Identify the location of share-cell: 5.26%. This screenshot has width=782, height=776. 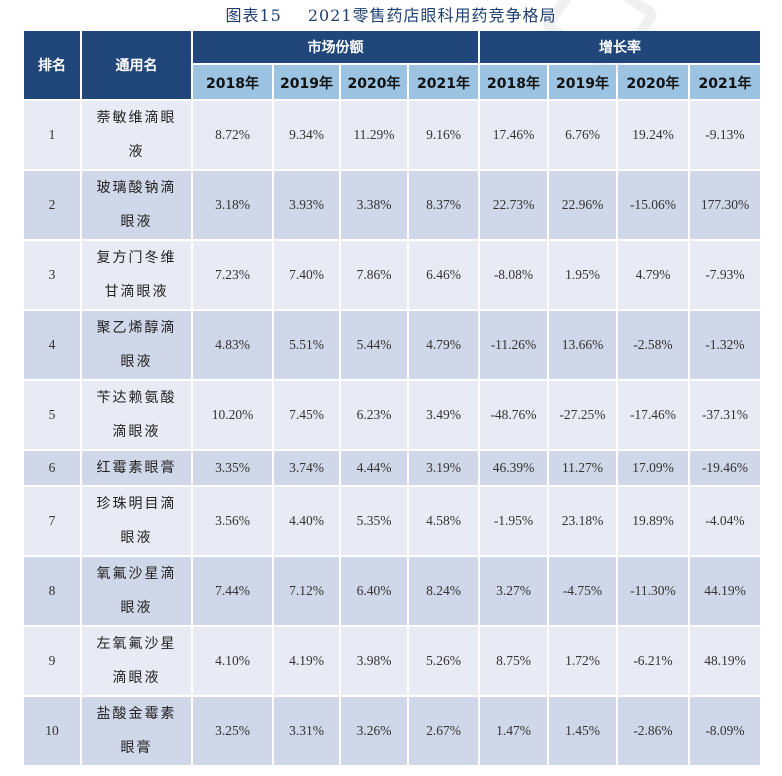
(443, 661).